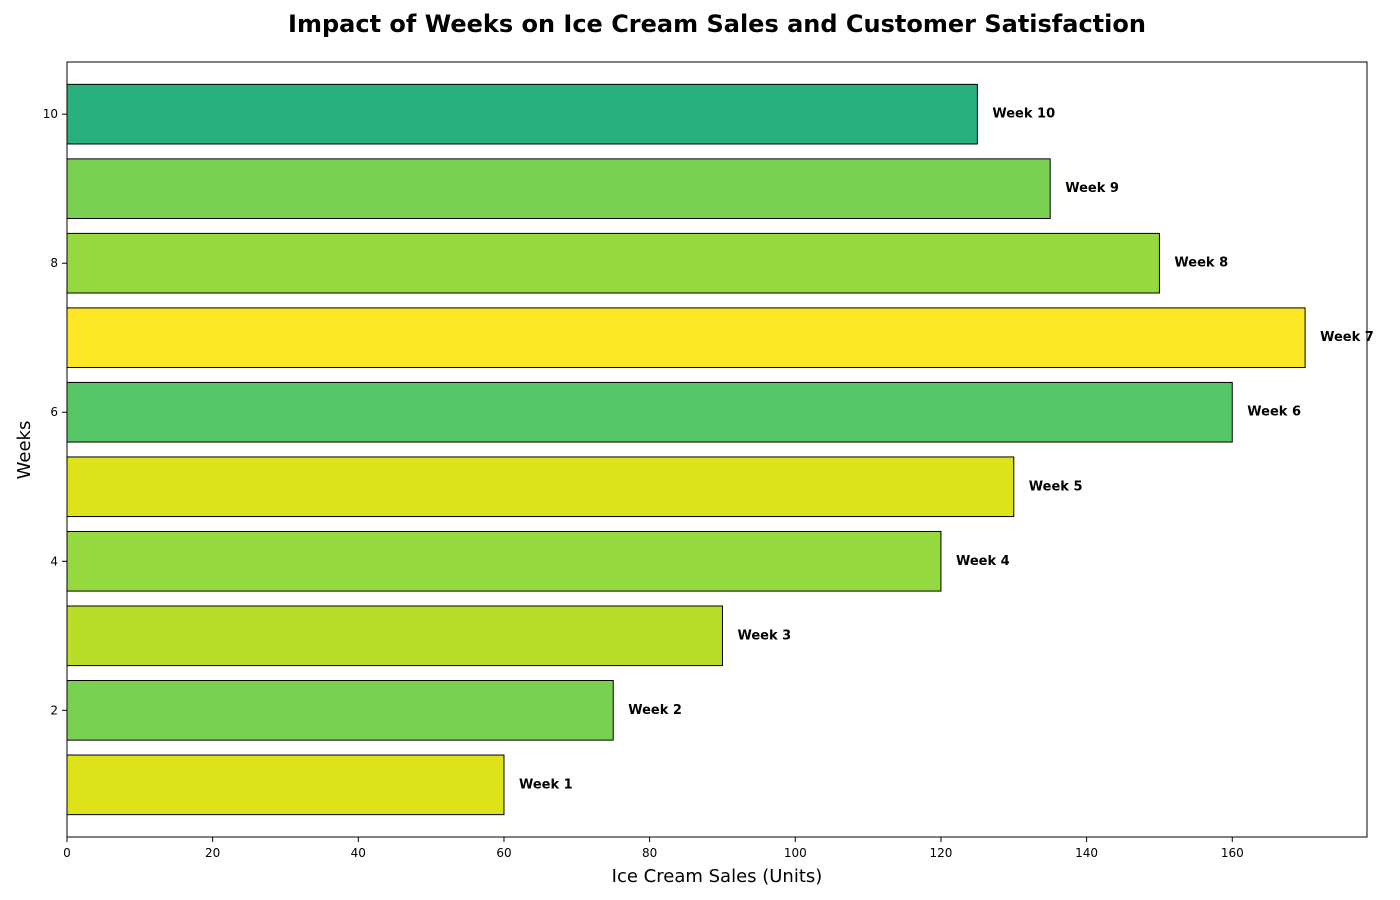 The image size is (1400, 900). Describe the element at coordinates (546, 784) in the screenshot. I see `data-label-week-1: Week 1` at that location.